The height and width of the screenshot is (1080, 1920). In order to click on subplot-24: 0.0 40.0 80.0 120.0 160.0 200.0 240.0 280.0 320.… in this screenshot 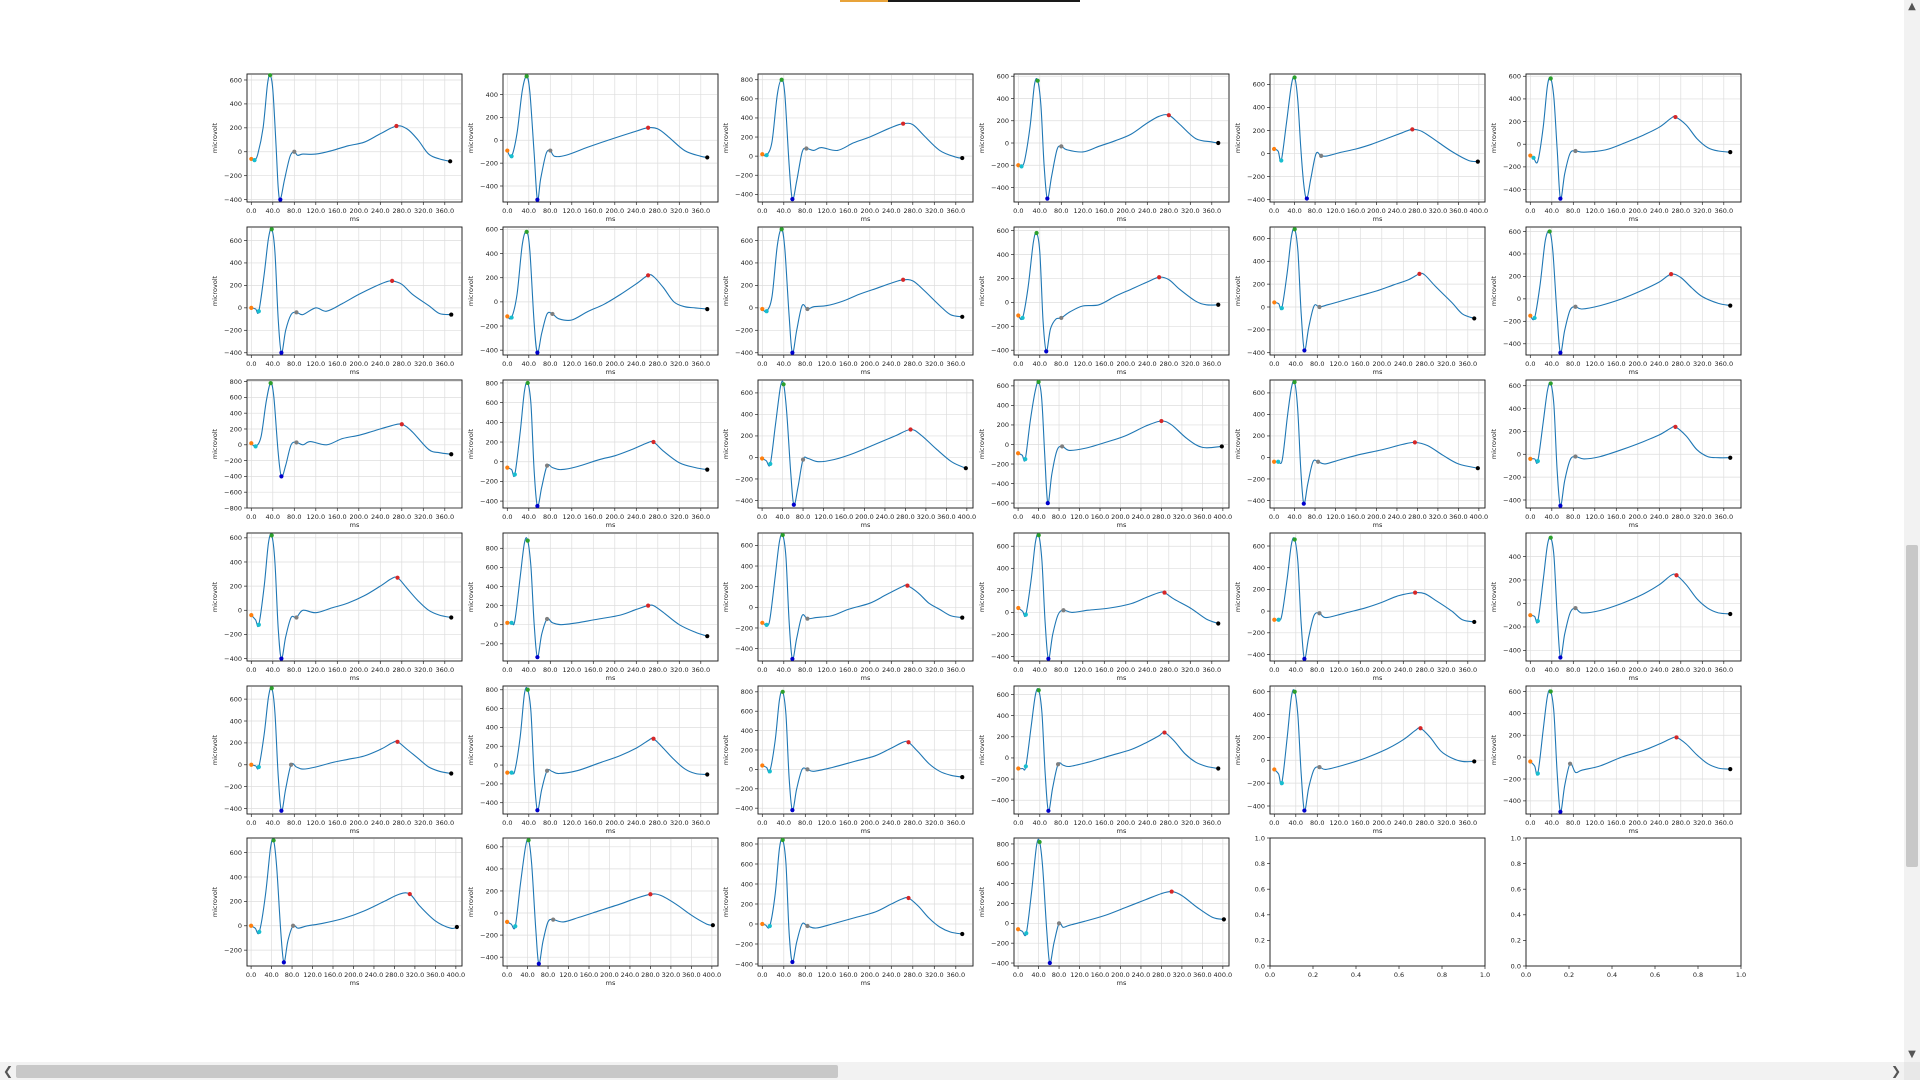, I will do `click(1616, 607)`.